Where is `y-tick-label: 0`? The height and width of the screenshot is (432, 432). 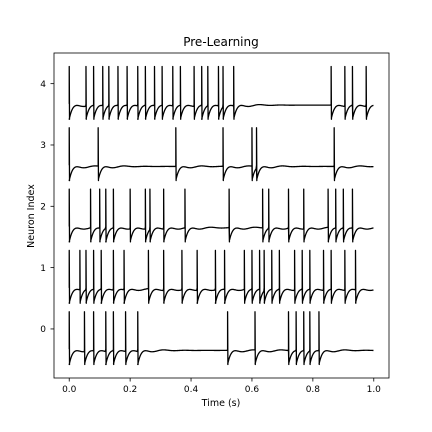
y-tick-label: 0 is located at coordinates (43, 330).